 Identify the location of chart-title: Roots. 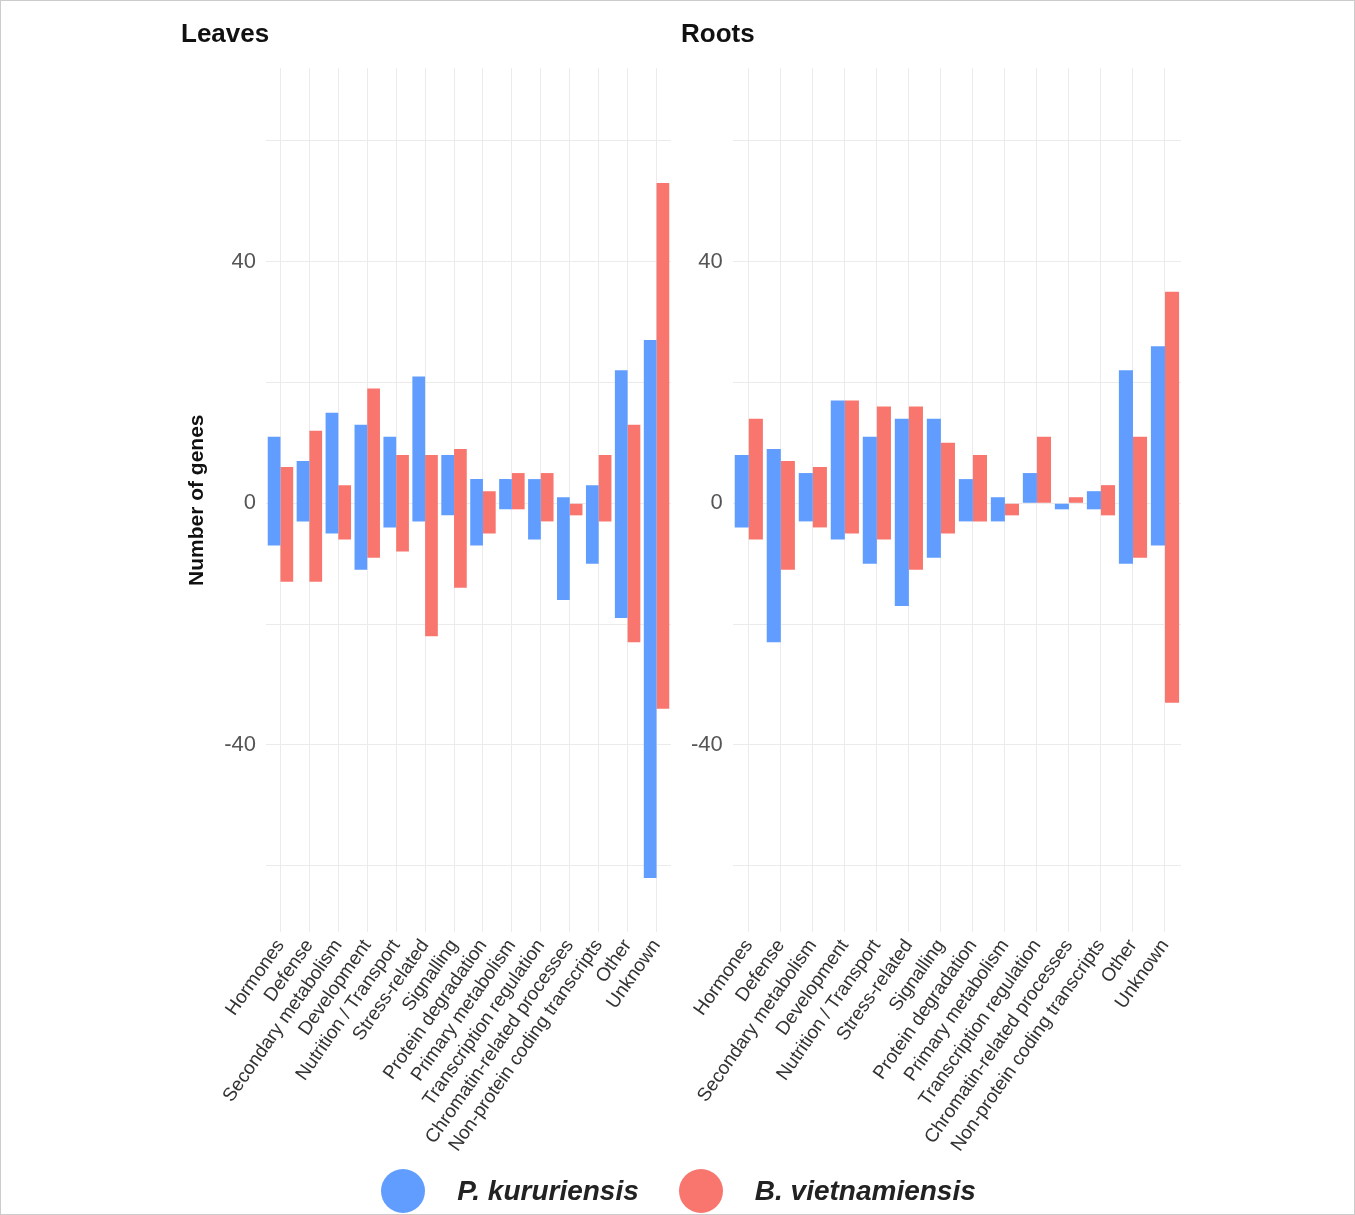
(718, 32).